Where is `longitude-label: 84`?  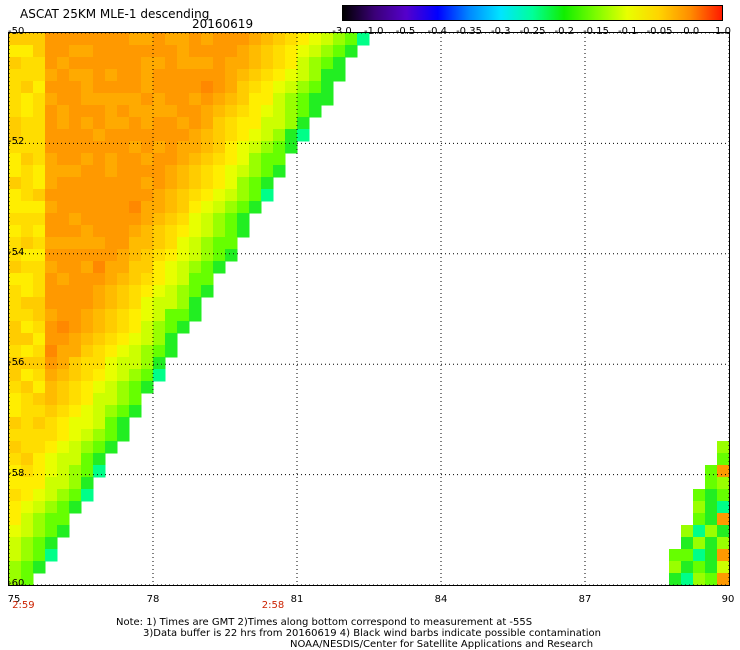
longitude-label: 84 is located at coordinates (441, 599).